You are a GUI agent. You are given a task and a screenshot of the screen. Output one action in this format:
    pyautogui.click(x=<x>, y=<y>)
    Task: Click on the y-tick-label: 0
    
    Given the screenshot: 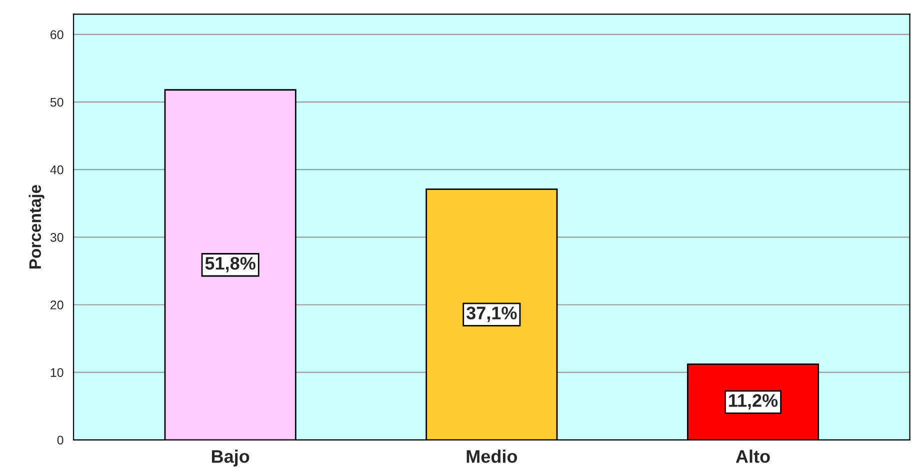 What is the action you would take?
    pyautogui.click(x=60, y=440)
    